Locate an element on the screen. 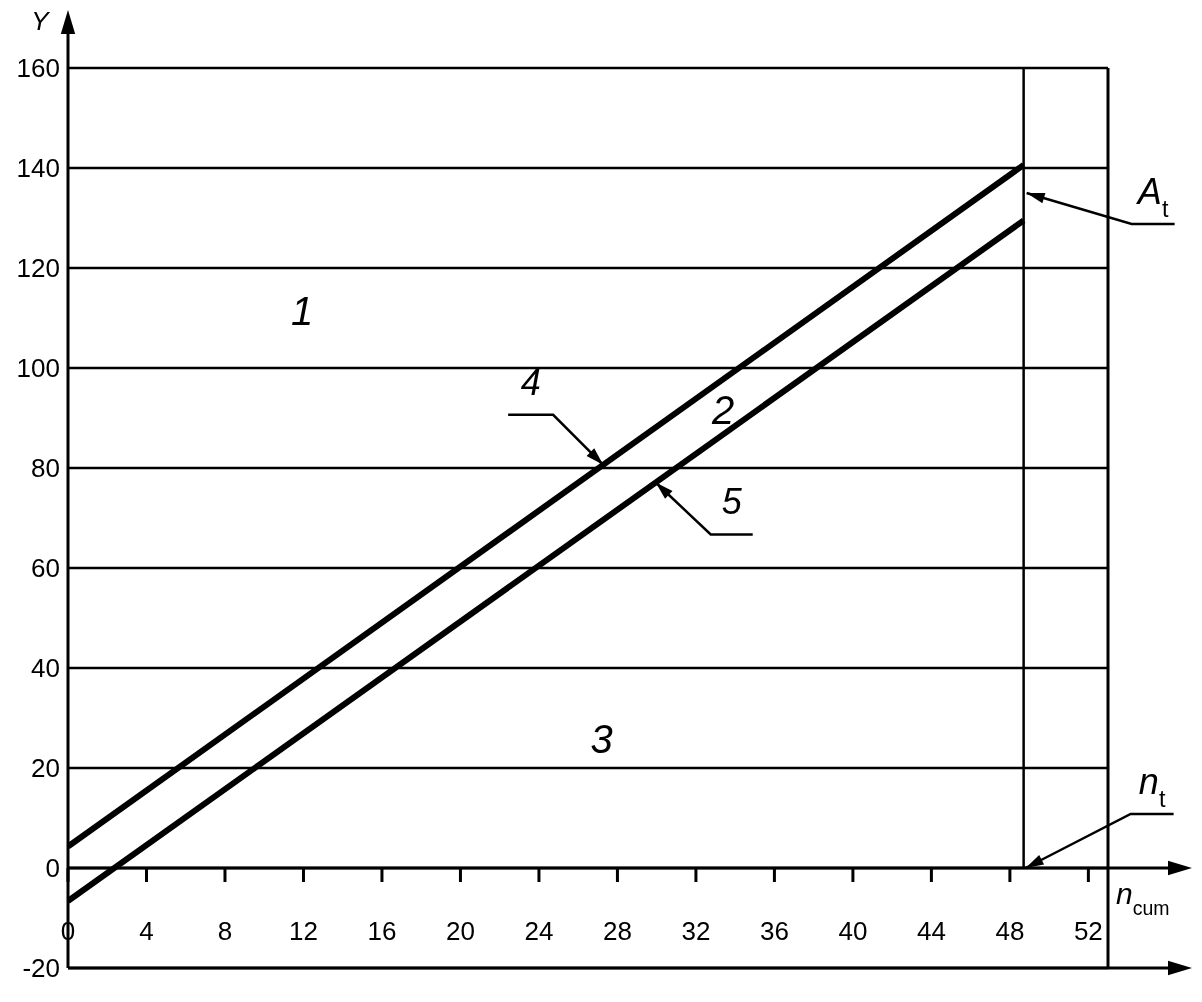  x-tick-label: 52 is located at coordinates (1088, 931).